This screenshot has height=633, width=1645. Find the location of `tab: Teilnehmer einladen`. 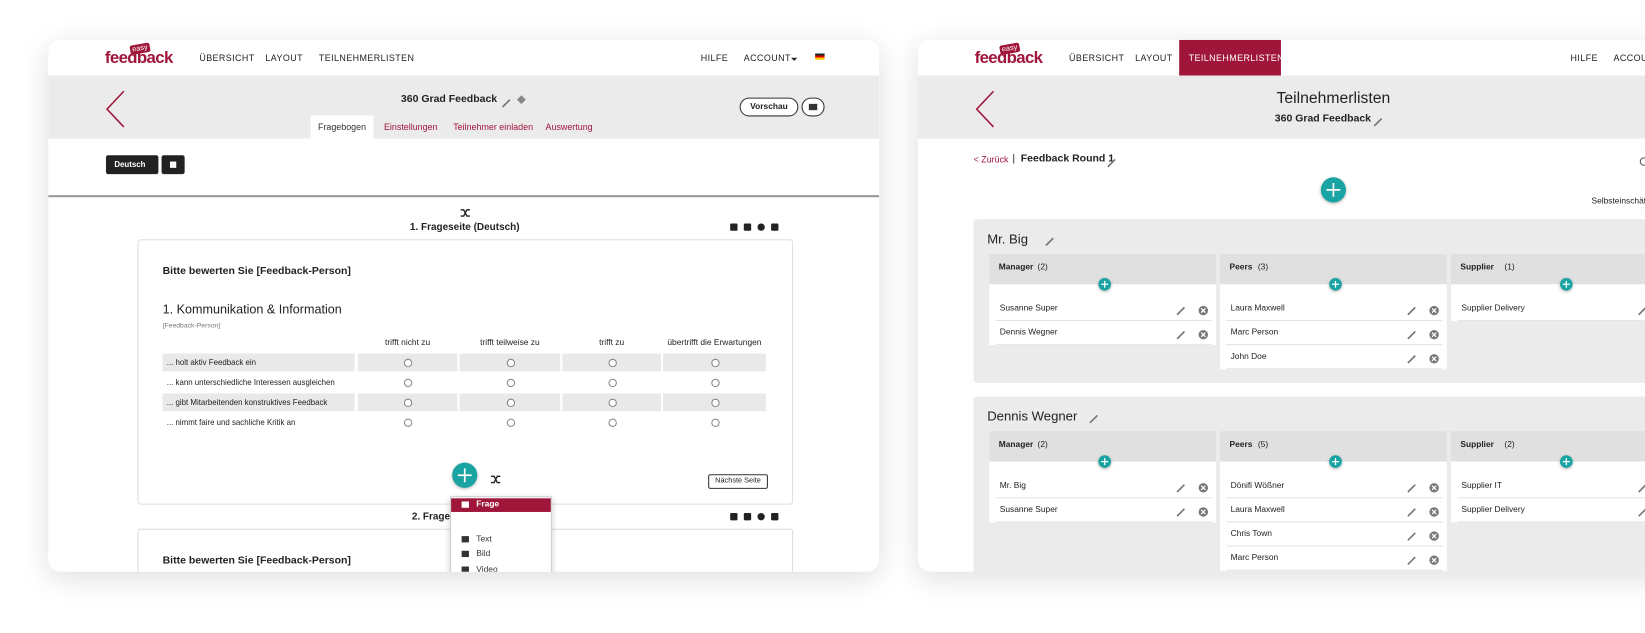

tab: Teilnehmer einladen is located at coordinates (493, 127).